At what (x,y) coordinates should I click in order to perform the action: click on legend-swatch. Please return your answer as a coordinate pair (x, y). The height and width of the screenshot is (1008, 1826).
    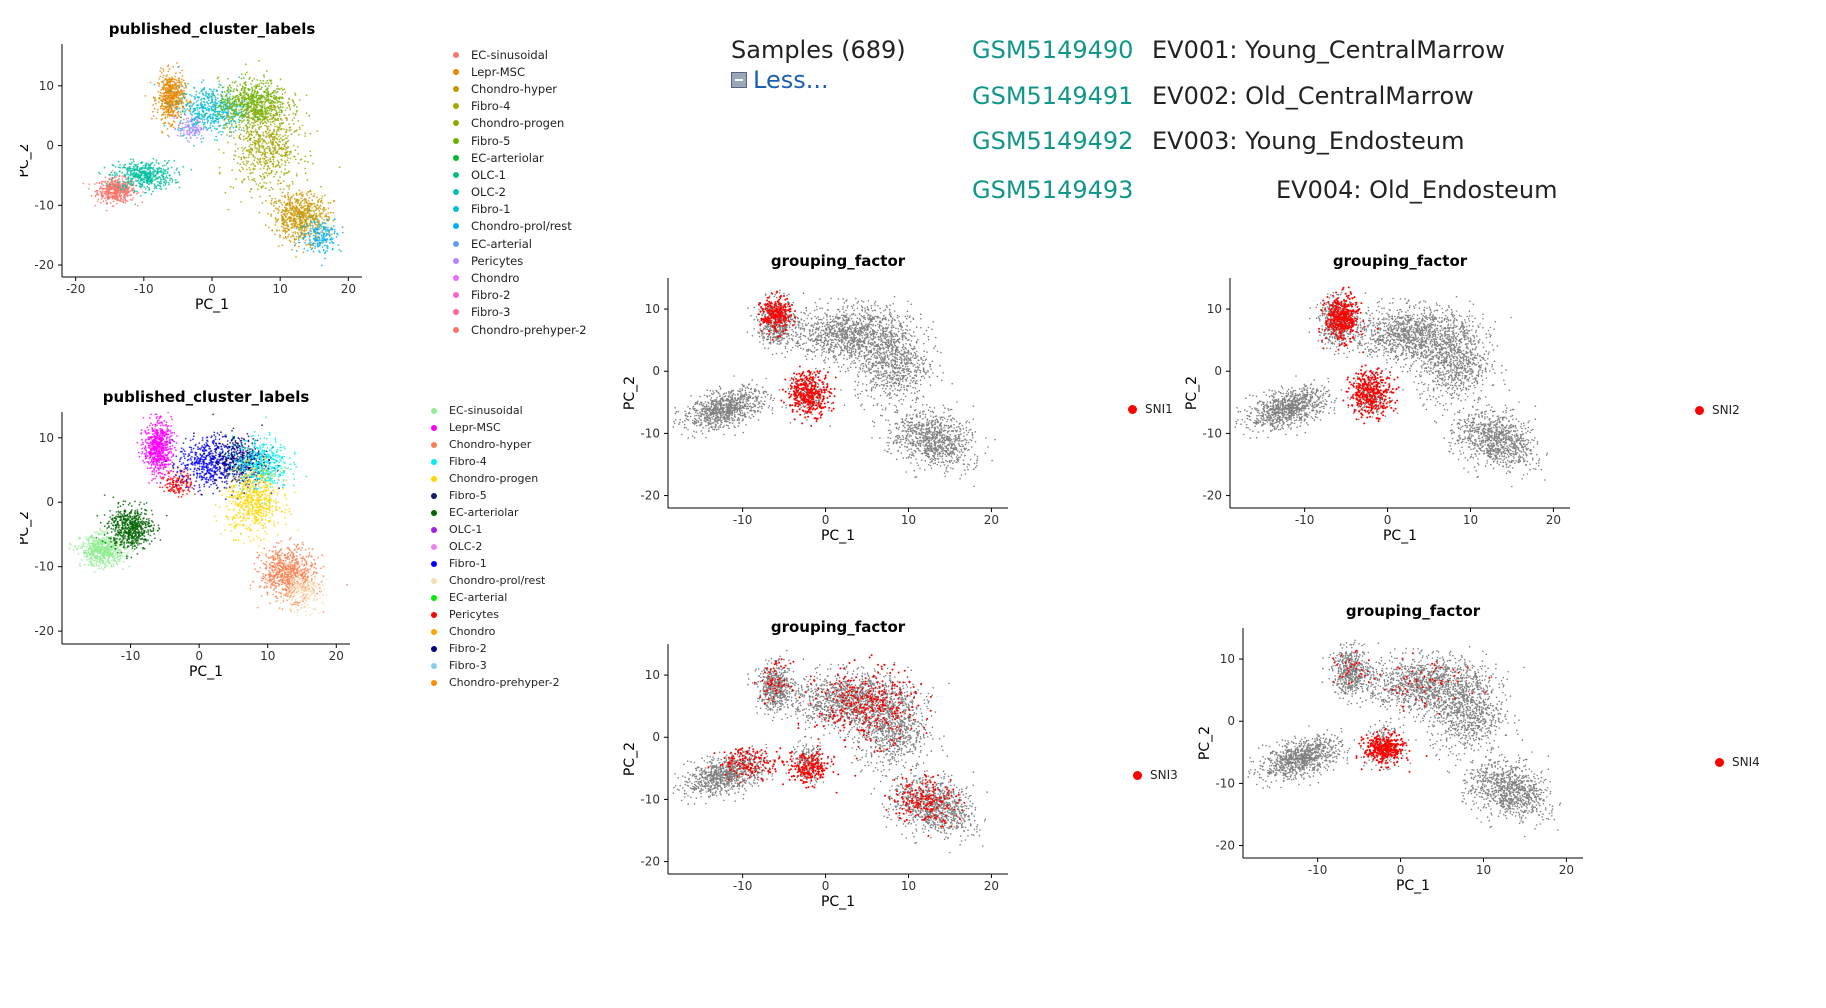
    Looking at the image, I should click on (456, 278).